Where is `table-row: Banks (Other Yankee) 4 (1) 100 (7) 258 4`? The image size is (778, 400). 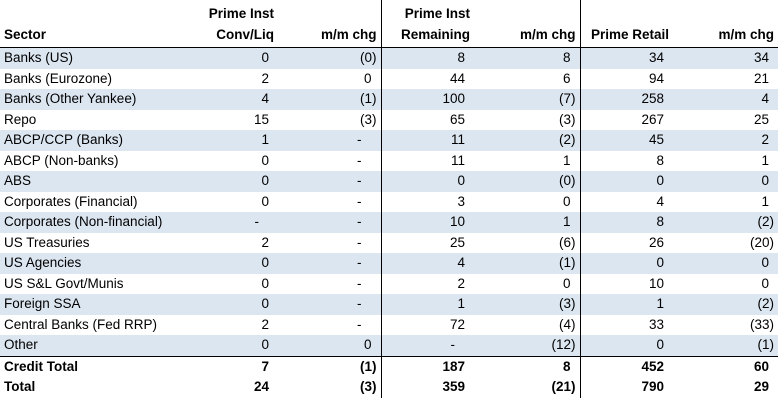
table-row: Banks (Other Yankee) 4 (1) 100 (7) 258 4 is located at coordinates (389, 99).